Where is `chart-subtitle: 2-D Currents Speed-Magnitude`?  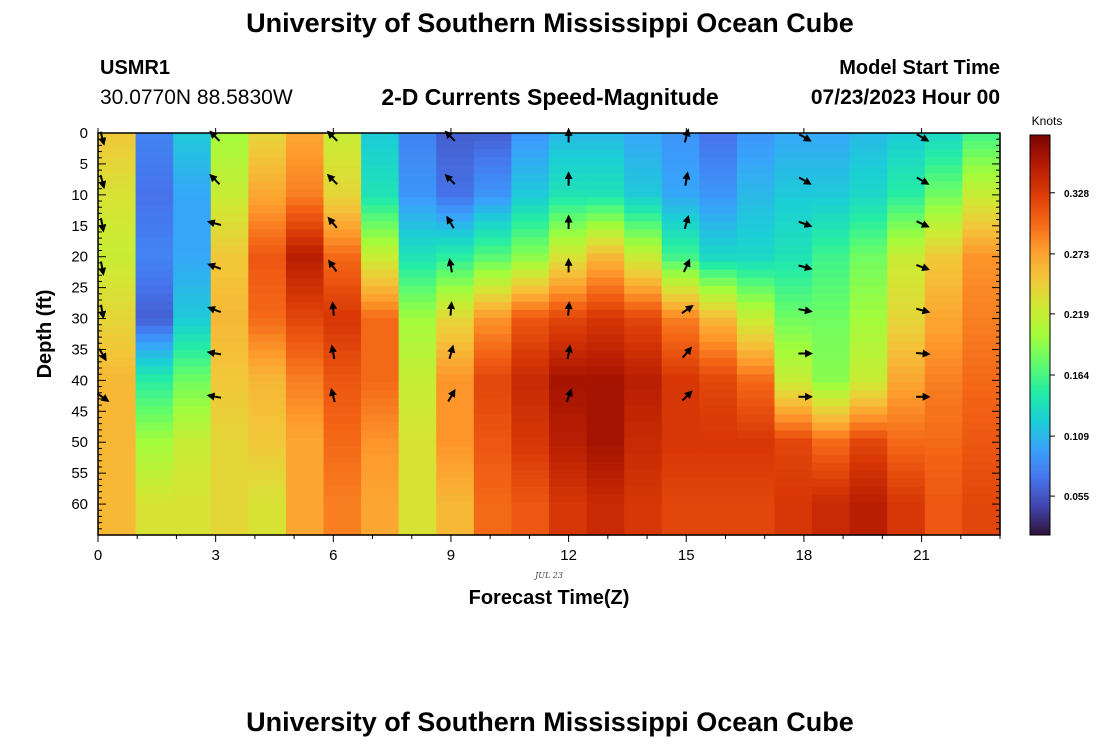 chart-subtitle: 2-D Currents Speed-Magnitude is located at coordinates (550, 97).